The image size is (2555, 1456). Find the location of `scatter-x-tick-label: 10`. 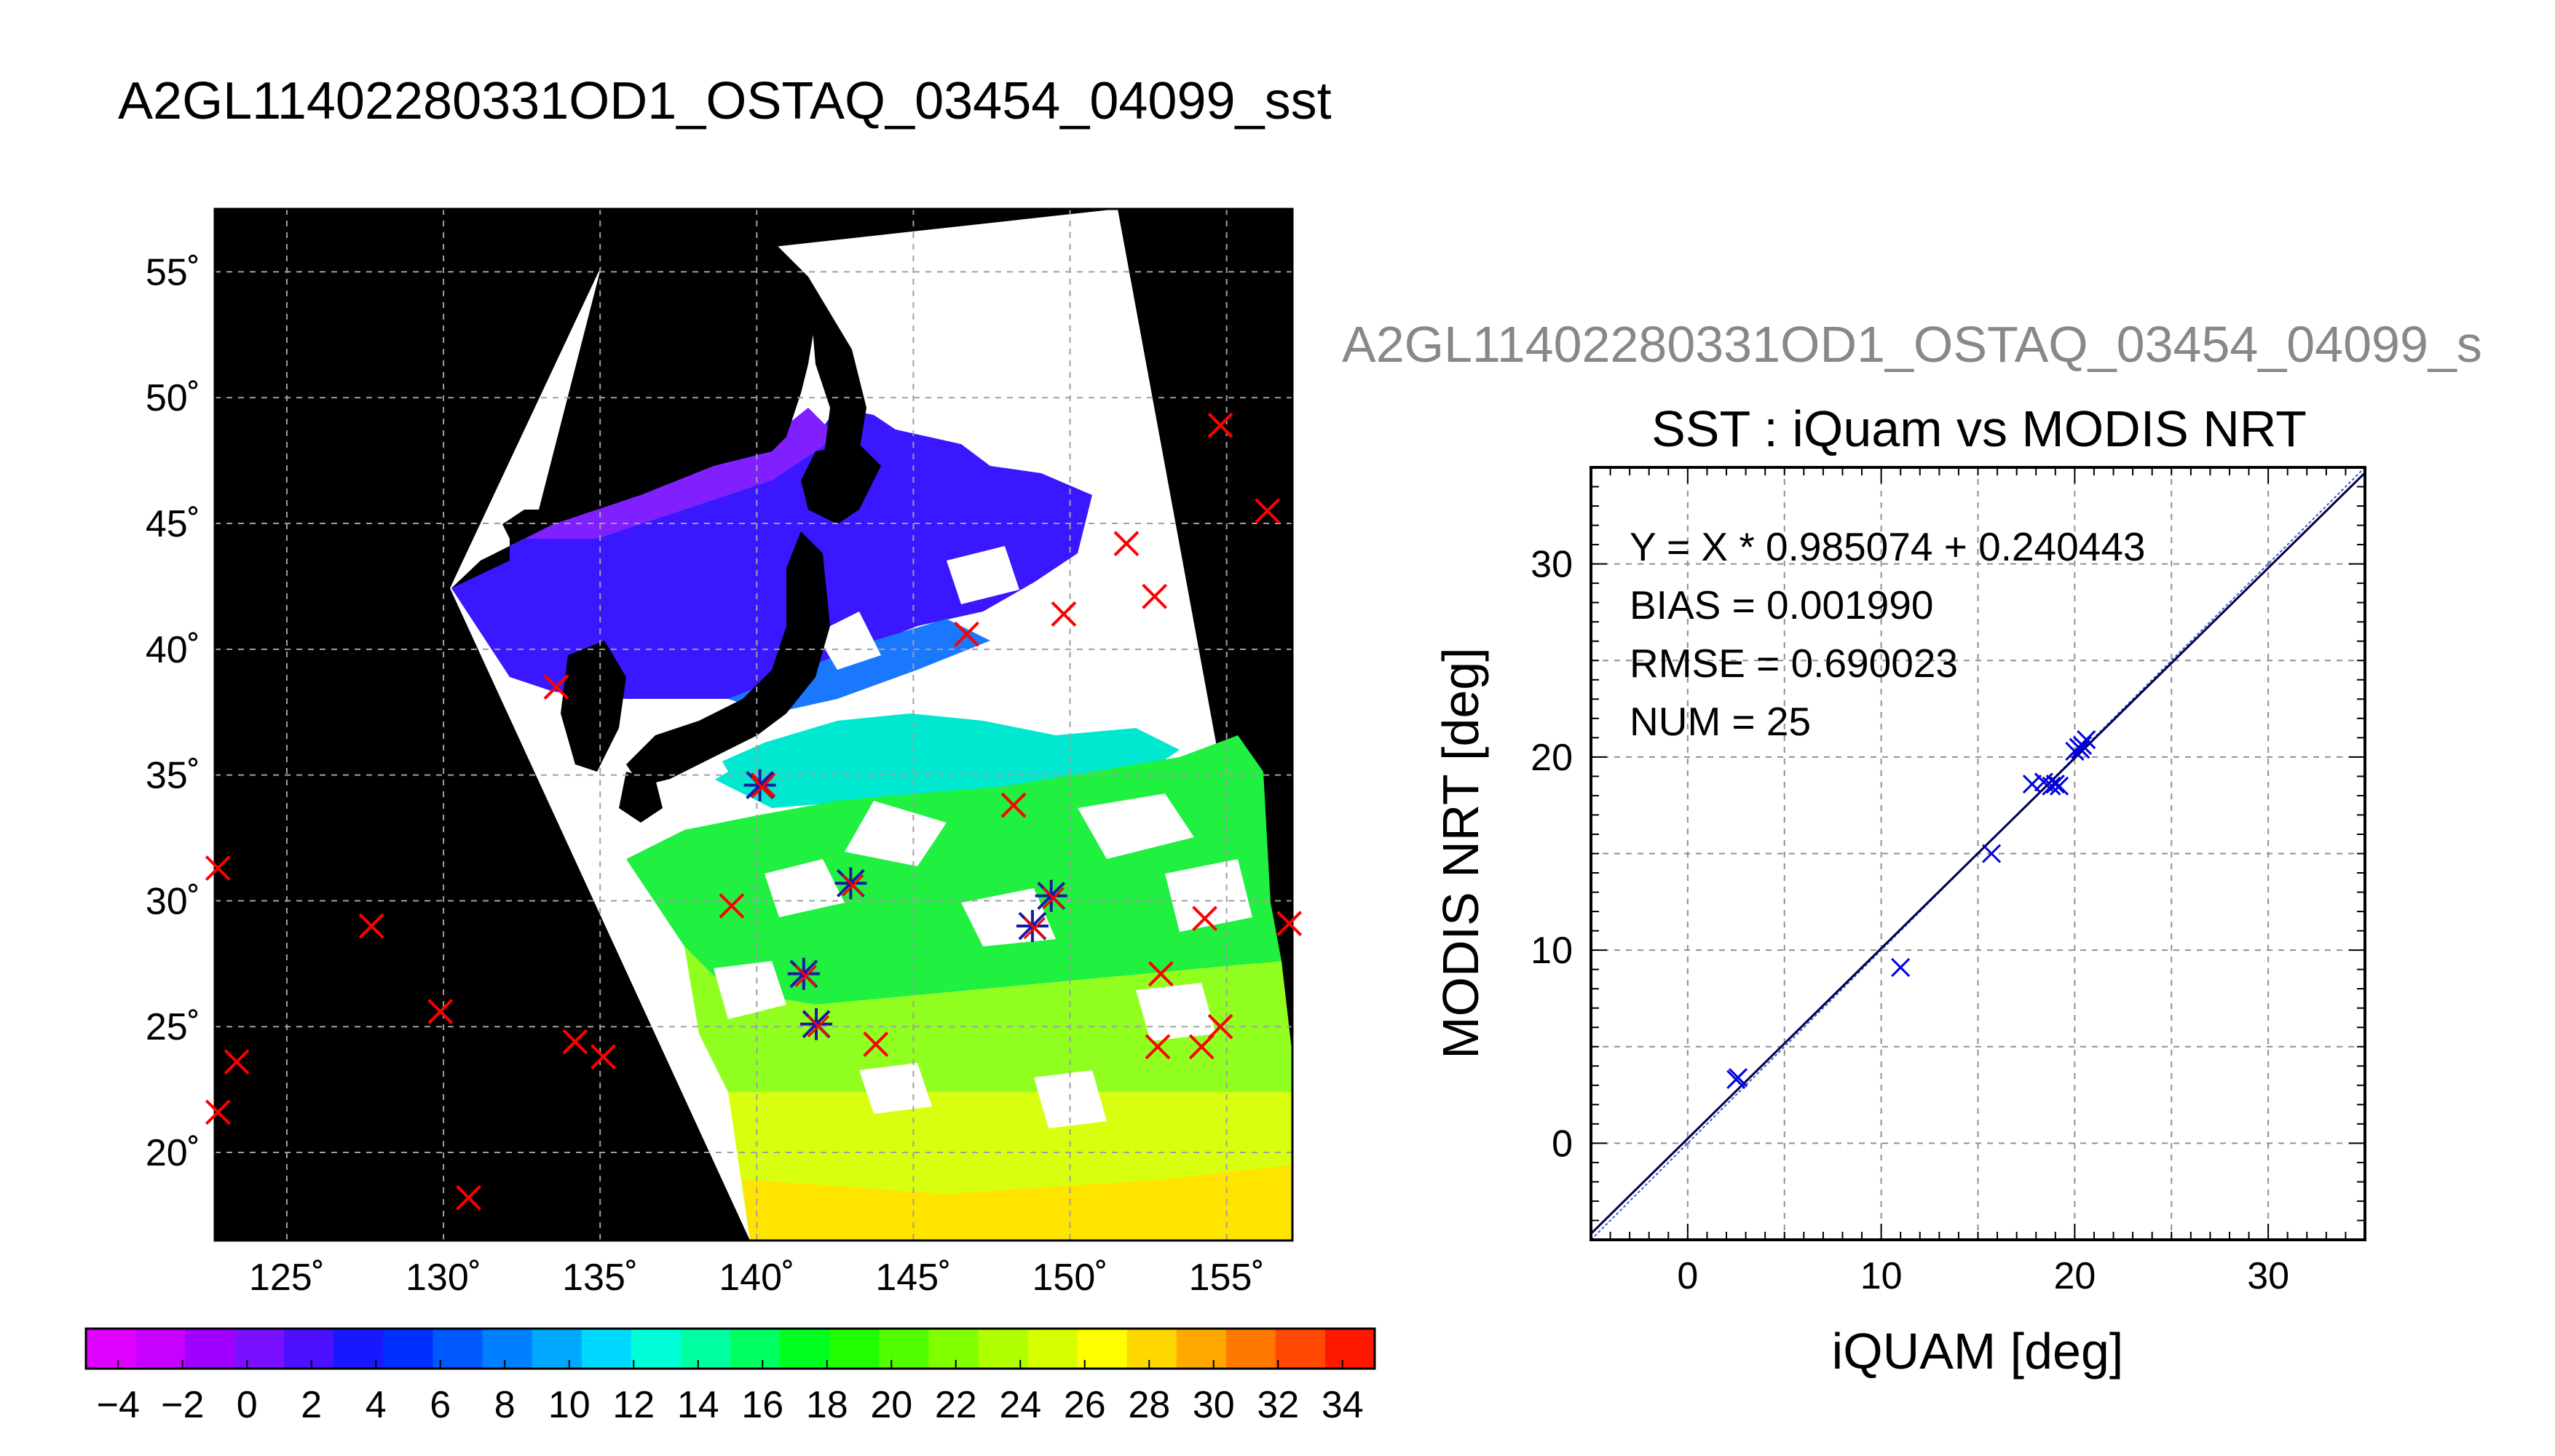

scatter-x-tick-label: 10 is located at coordinates (1881, 1276).